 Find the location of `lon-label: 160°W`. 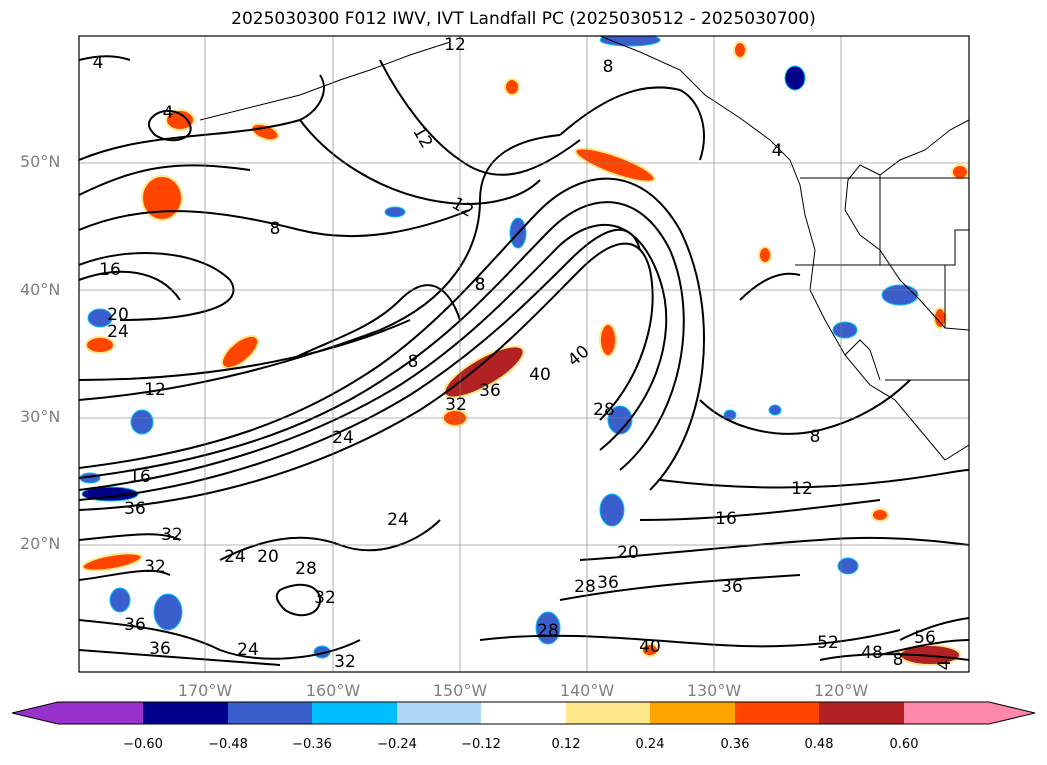

lon-label: 160°W is located at coordinates (333, 690).